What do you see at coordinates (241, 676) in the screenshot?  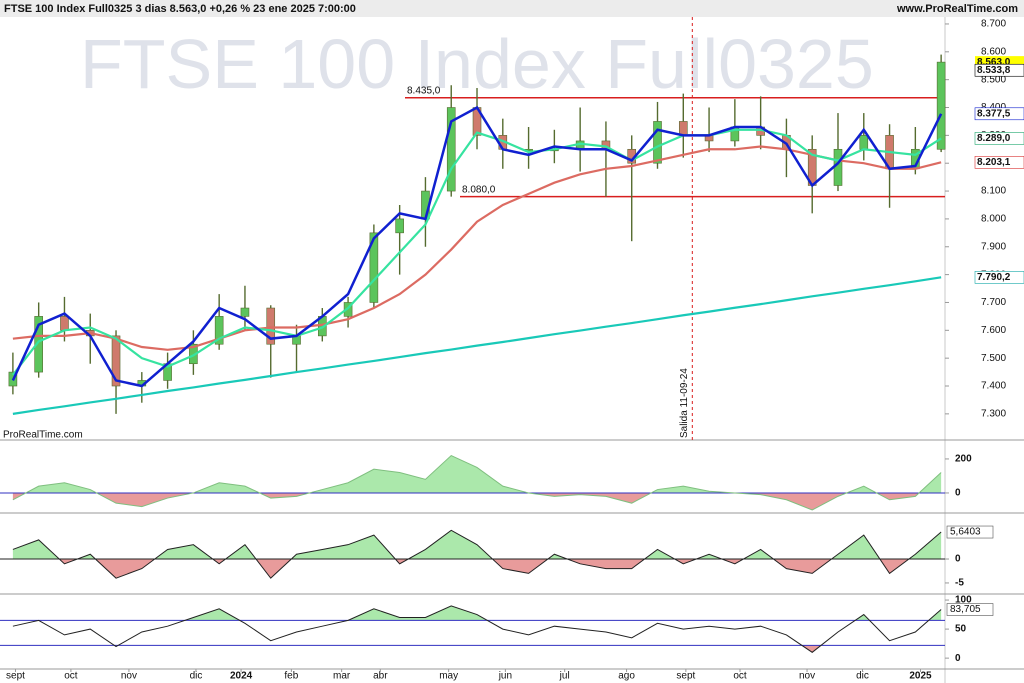 I see `x-tick-label: 2024` at bounding box center [241, 676].